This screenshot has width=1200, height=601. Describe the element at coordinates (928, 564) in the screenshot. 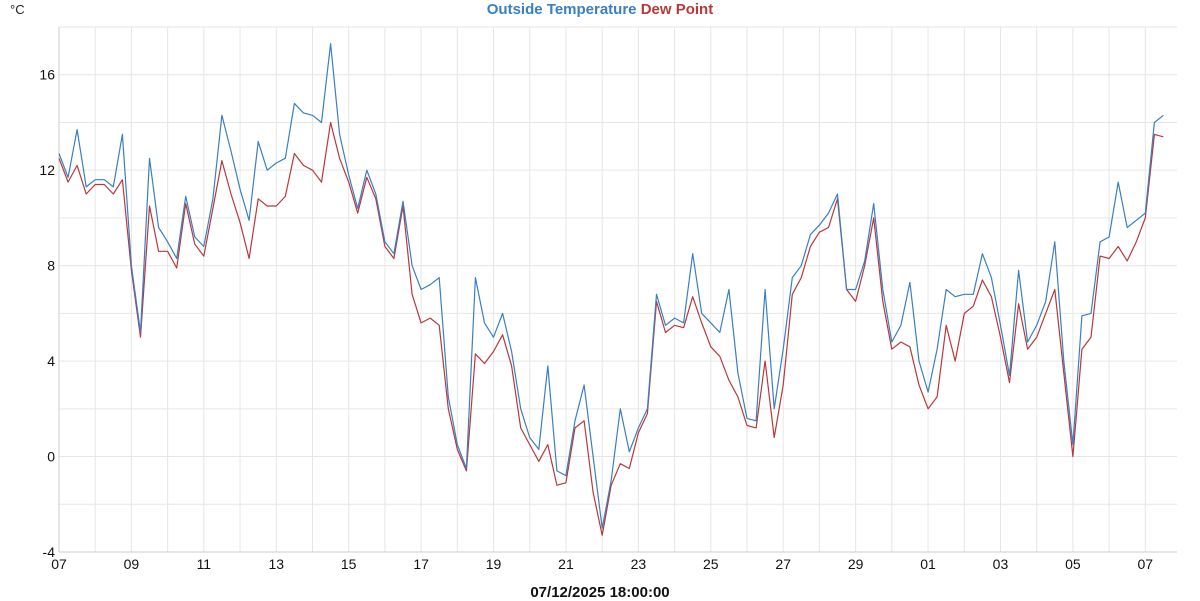

I see `x-tick-label: 01` at that location.